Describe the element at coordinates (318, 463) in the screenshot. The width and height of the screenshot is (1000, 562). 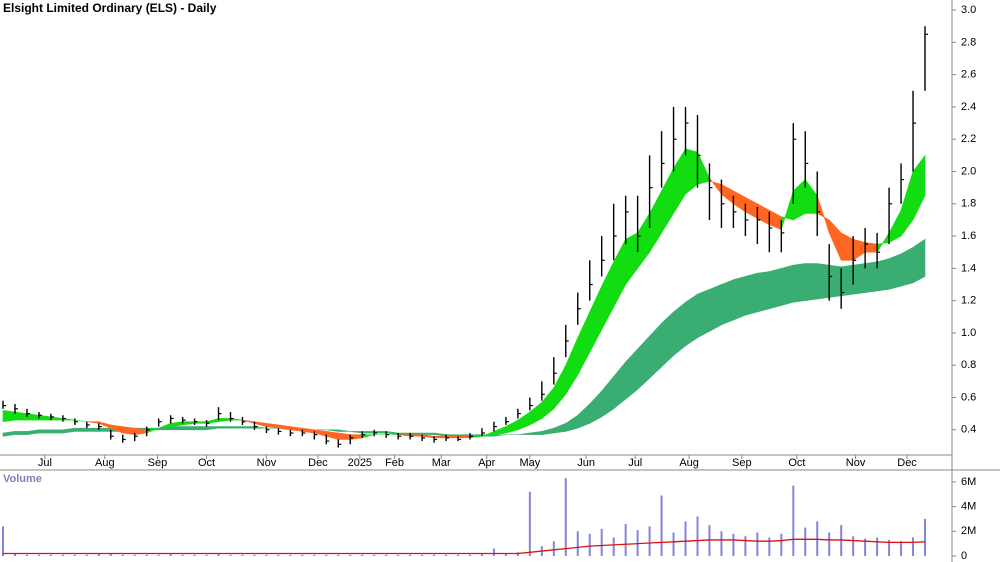
I see `x-tick-label: Dec` at that location.